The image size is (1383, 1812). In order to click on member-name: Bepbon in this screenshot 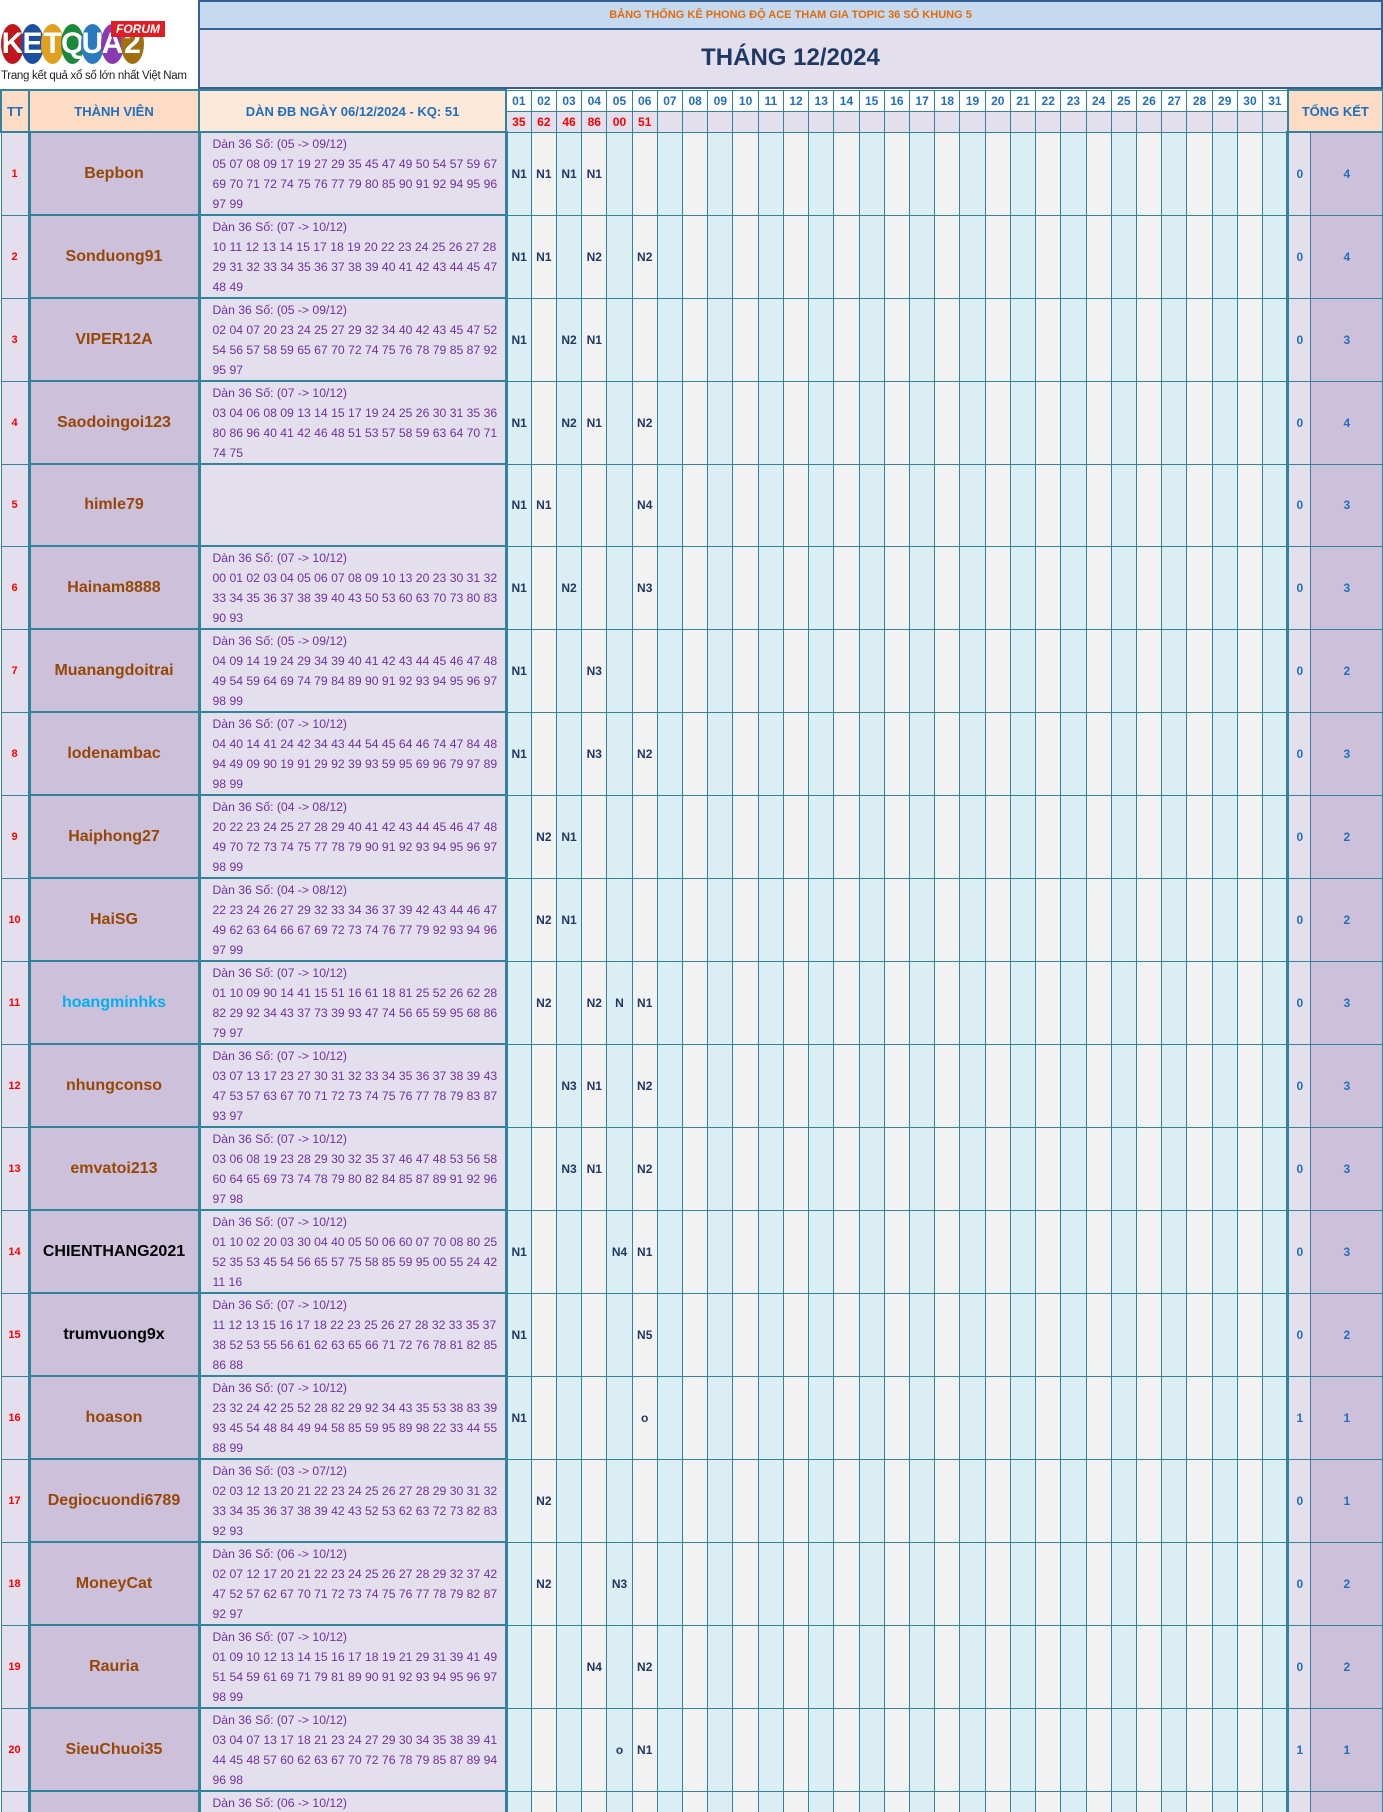, I will do `click(114, 173)`.